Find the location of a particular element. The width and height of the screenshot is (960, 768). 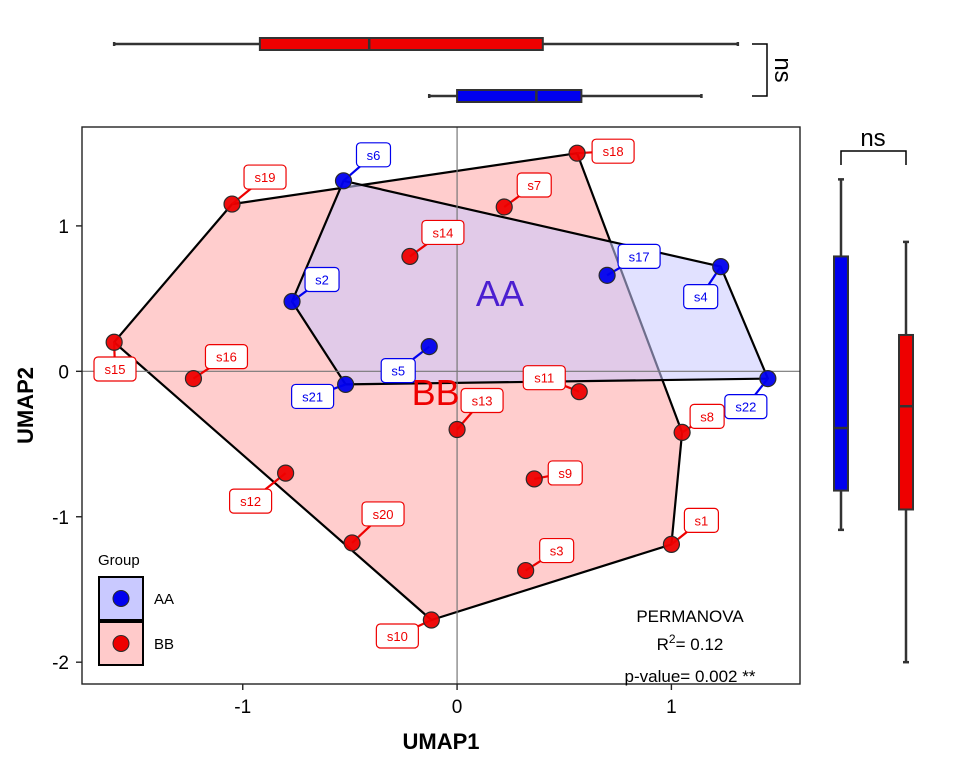

label-s6: s6 is located at coordinates (374, 155).